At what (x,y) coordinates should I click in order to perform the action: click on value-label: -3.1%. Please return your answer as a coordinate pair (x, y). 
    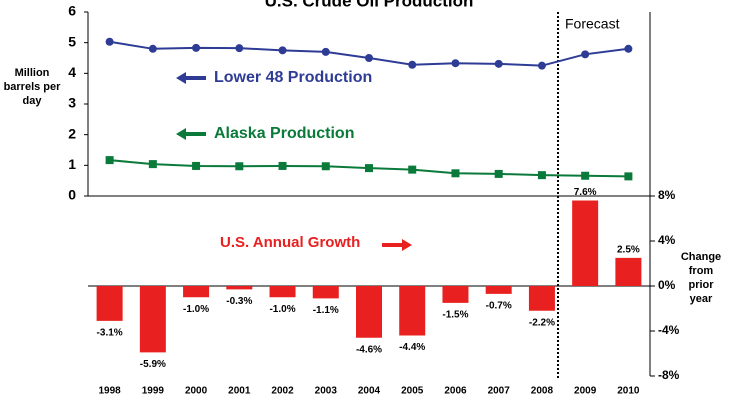
    Looking at the image, I should click on (110, 333).